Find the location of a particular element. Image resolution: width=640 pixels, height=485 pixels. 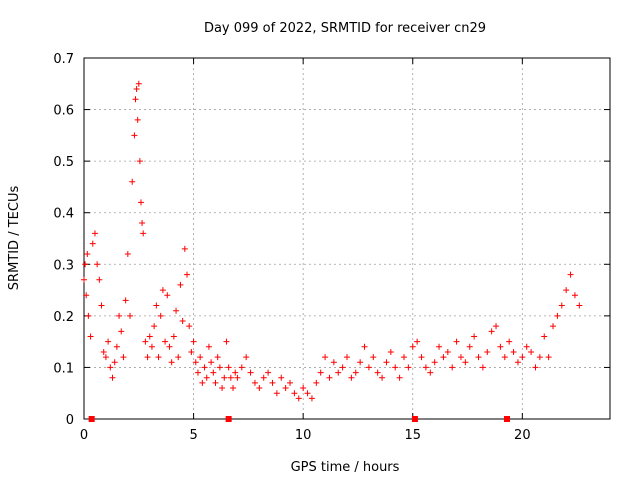

y-tick-label: 0.4 is located at coordinates (63, 214).